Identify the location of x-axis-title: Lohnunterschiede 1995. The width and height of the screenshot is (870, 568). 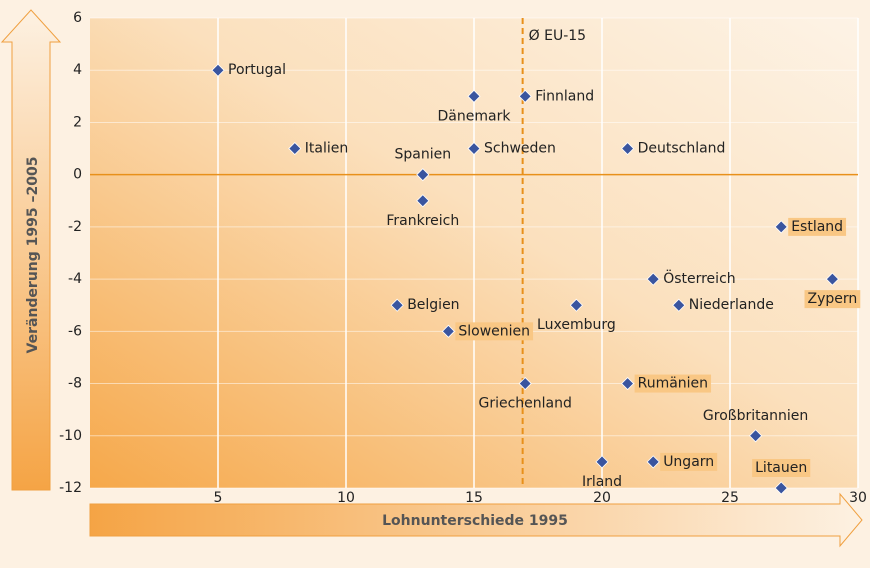
(475, 521).